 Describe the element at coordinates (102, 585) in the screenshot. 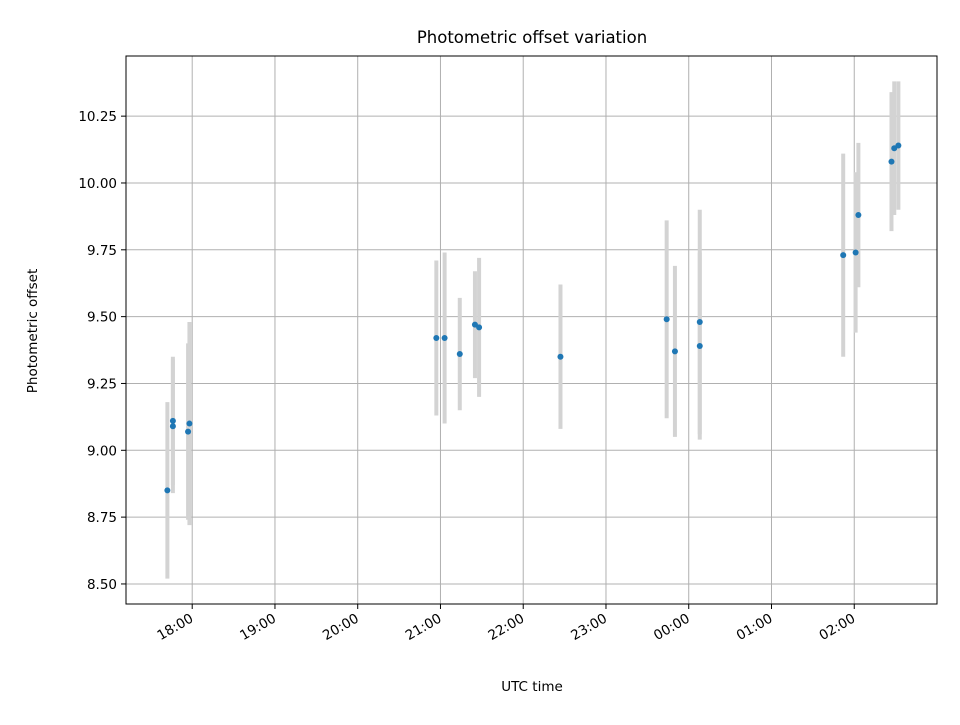

I see `y-tick-label: 8.50` at that location.